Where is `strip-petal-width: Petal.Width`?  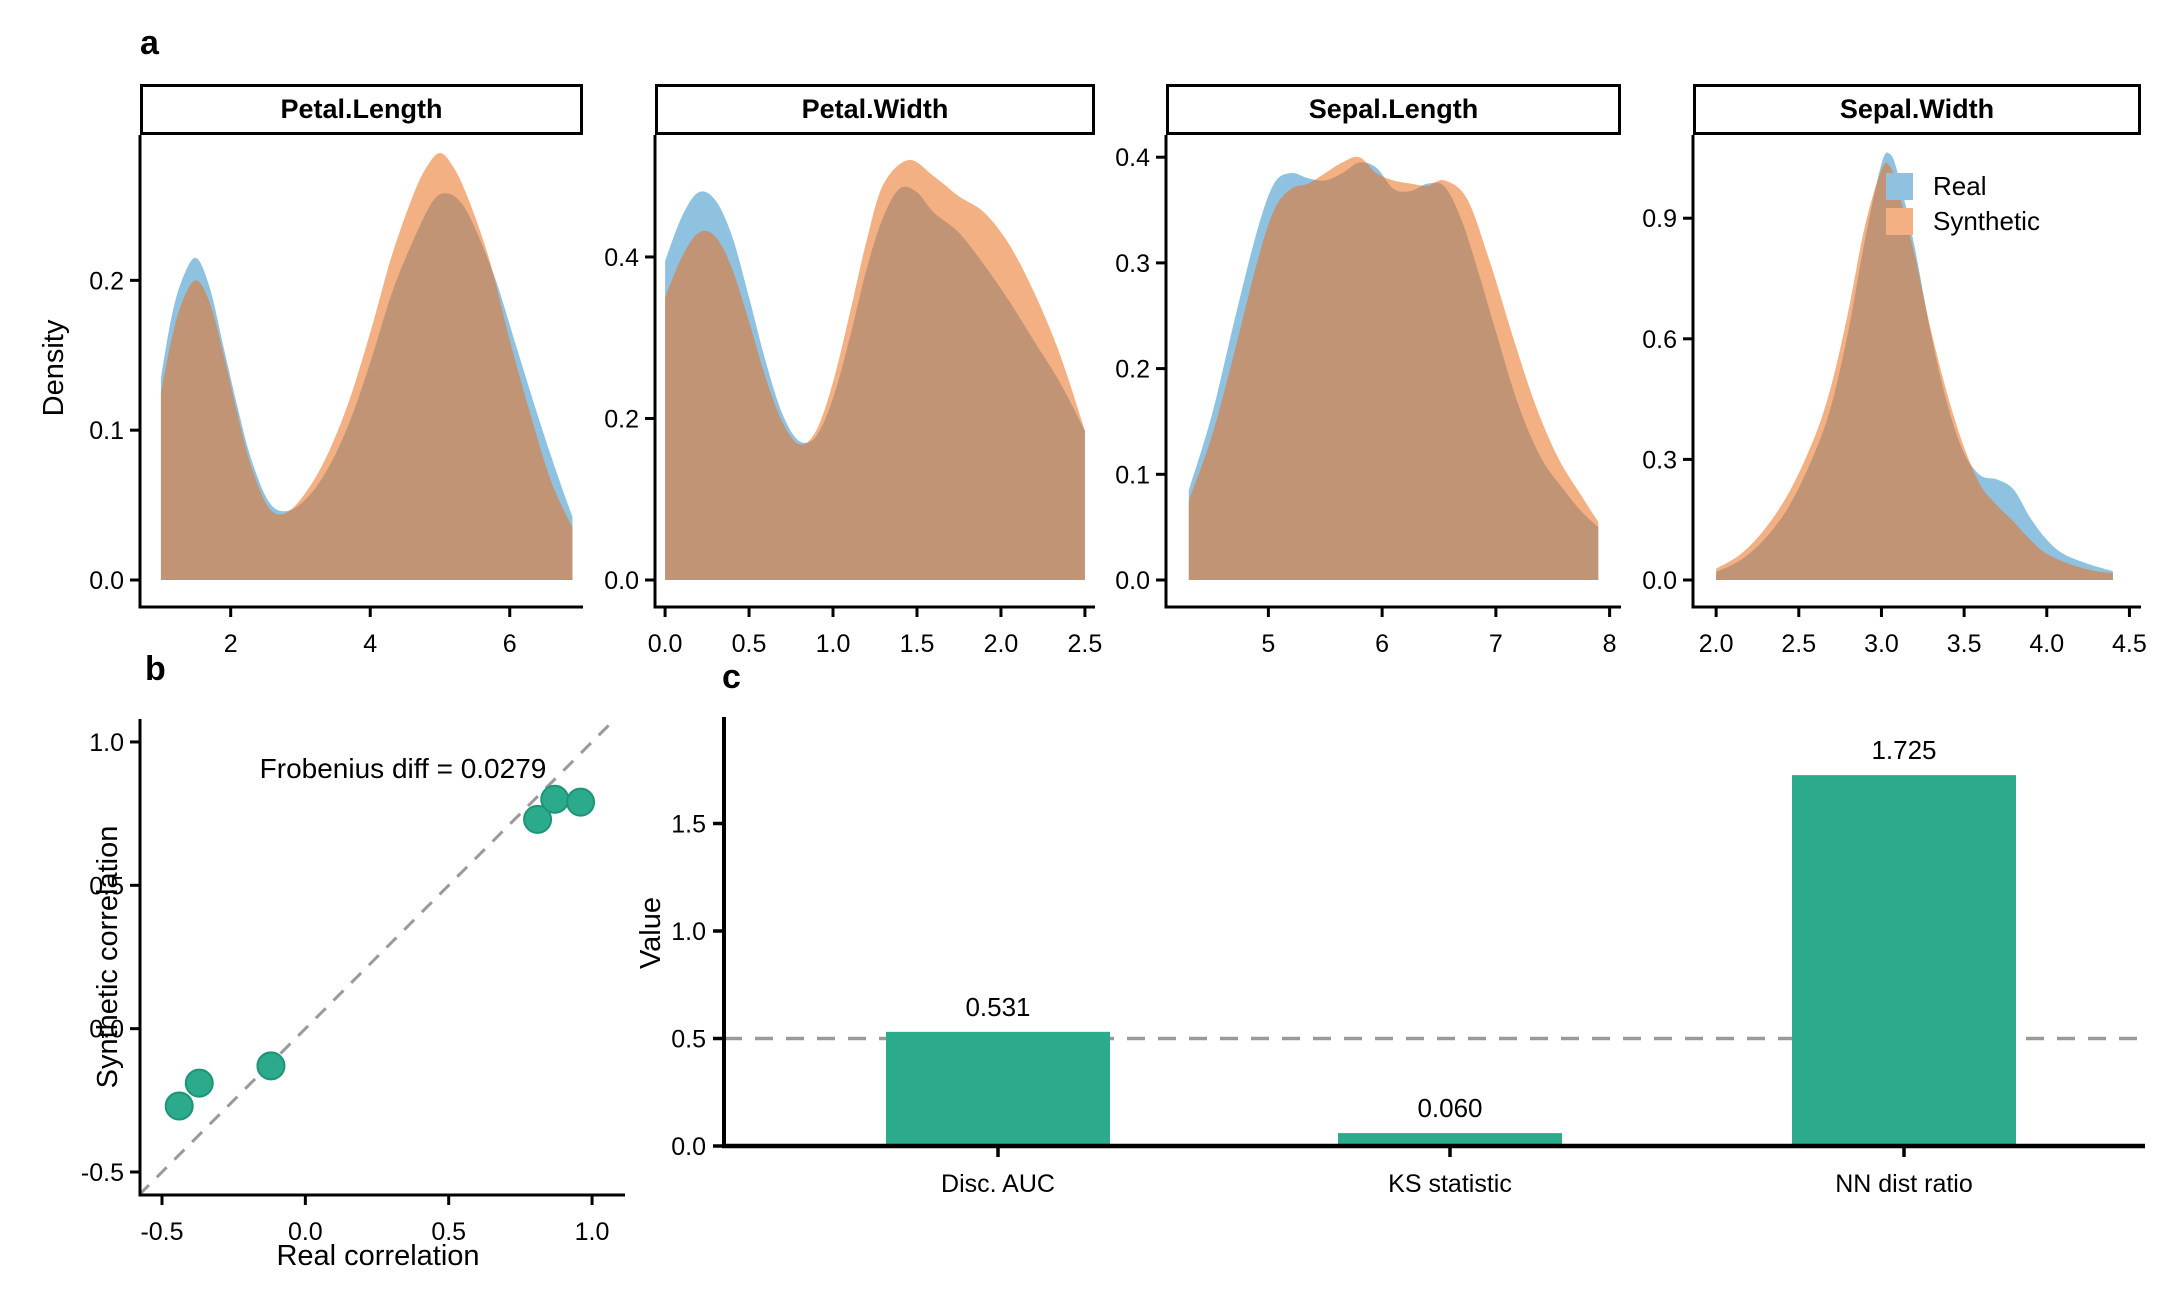 strip-petal-width: Petal.Width is located at coordinates (875, 109).